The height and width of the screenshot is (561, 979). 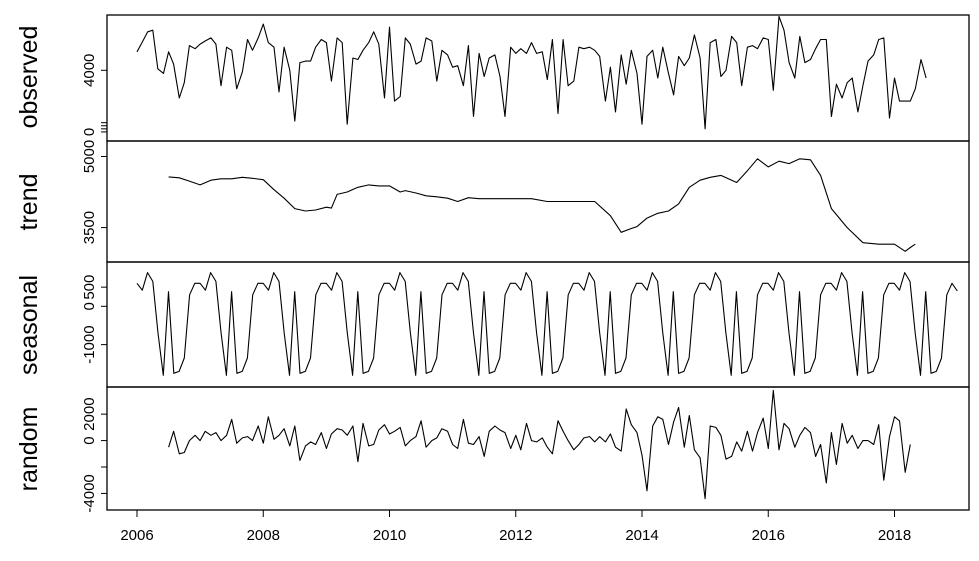 What do you see at coordinates (515, 535) in the screenshot?
I see `x-tick-label: 2012` at bounding box center [515, 535].